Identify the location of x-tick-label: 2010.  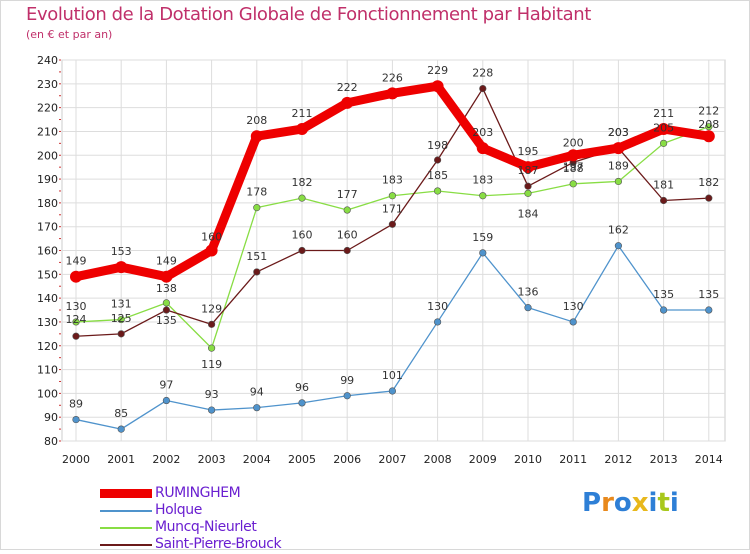
(528, 459).